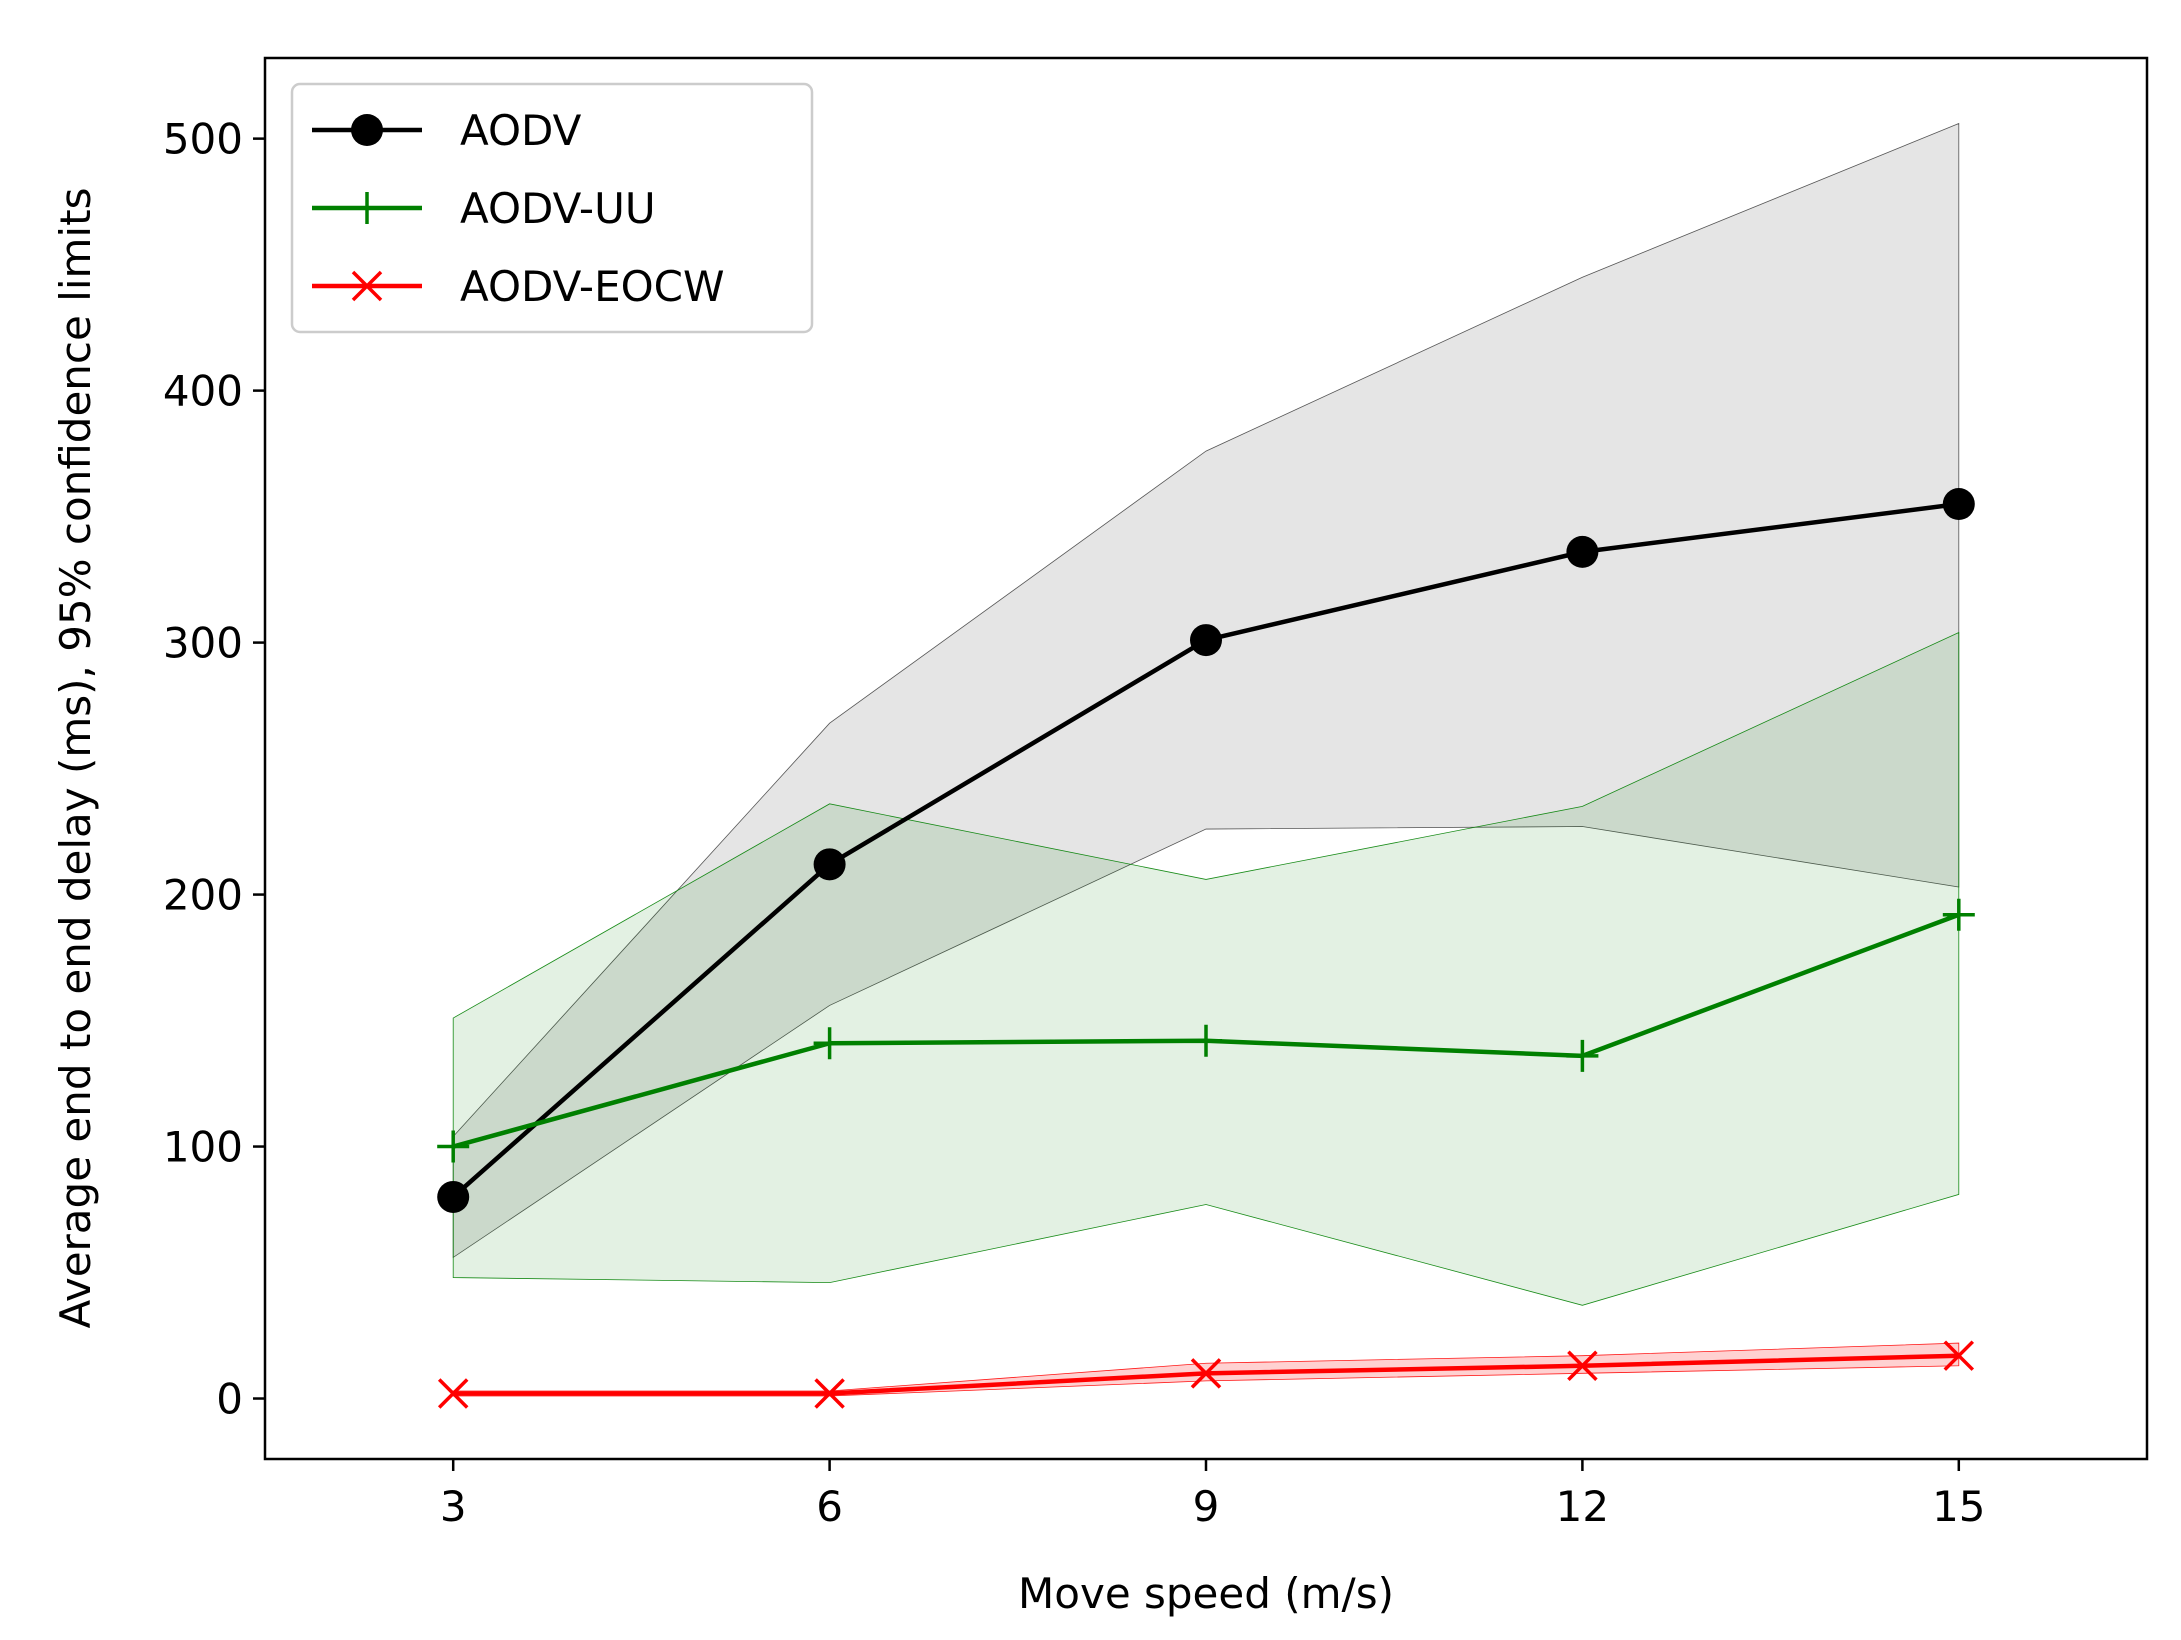  What do you see at coordinates (521, 130) in the screenshot?
I see `legend-aodv-label: AODV` at bounding box center [521, 130].